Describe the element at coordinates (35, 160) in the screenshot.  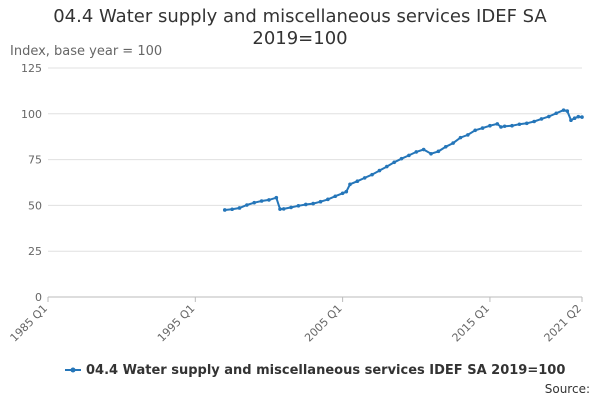
I see `y-tick-label: 75` at that location.